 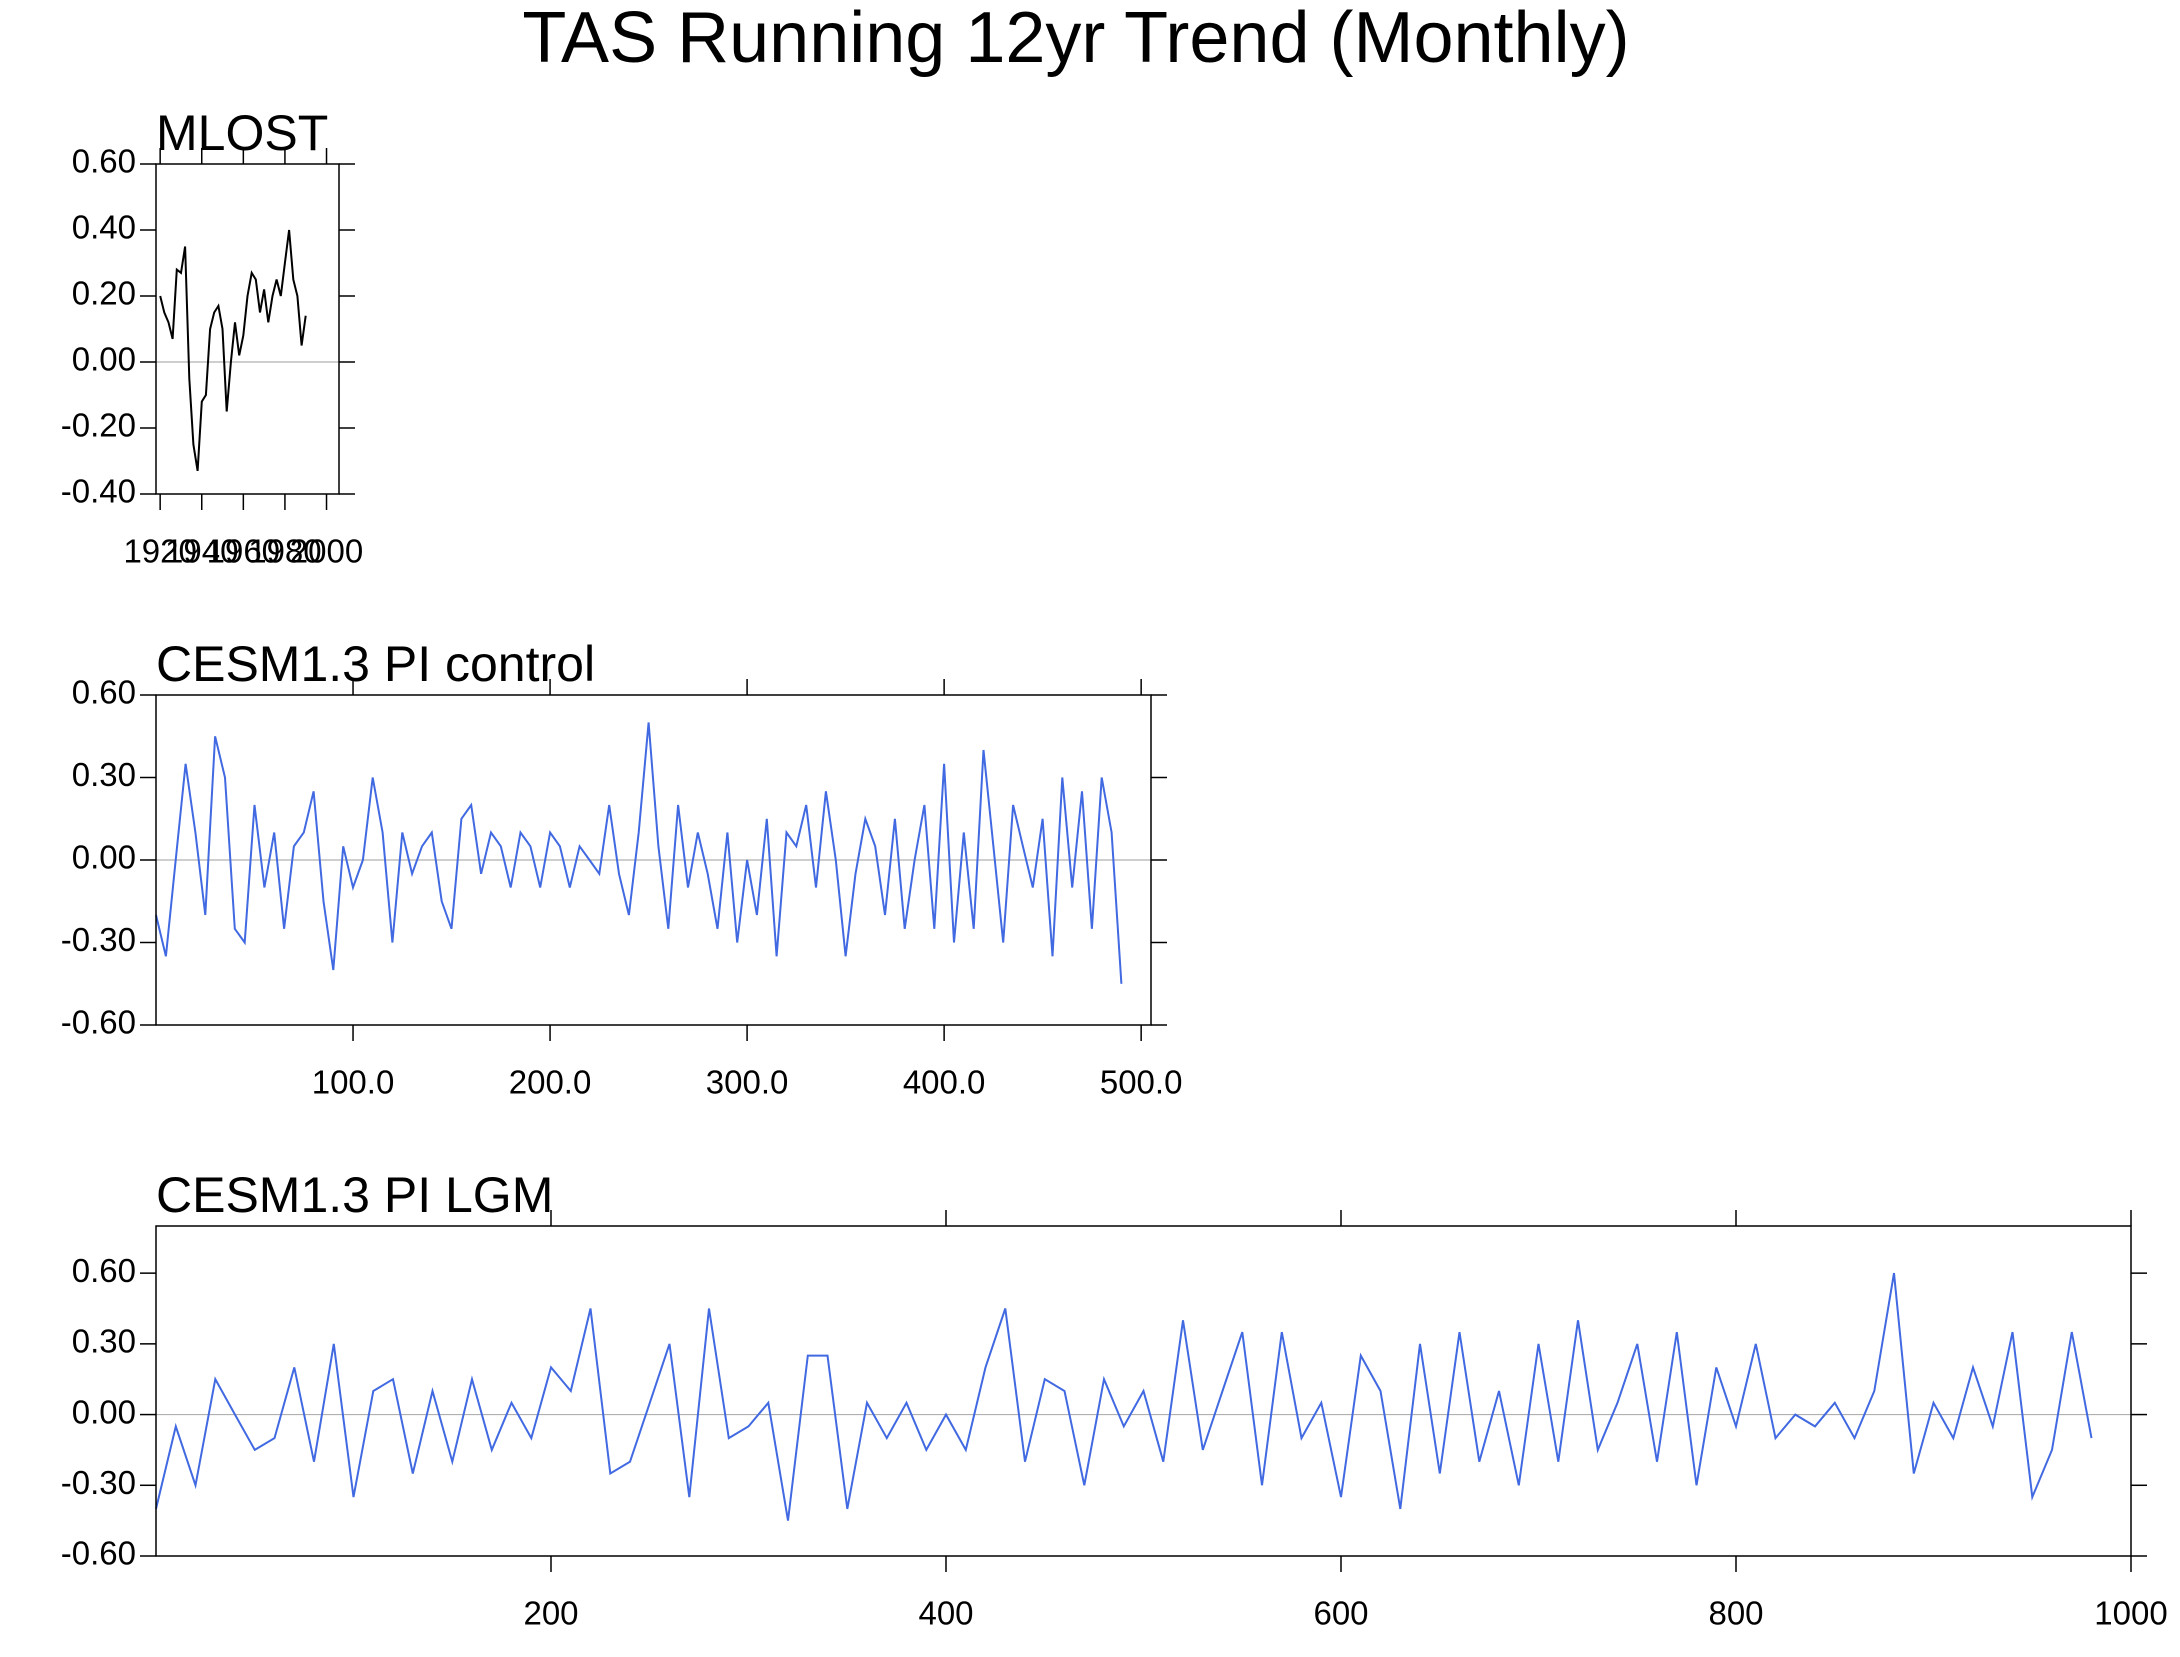 What do you see at coordinates (242, 133) in the screenshot?
I see `panel-title: MLOST` at bounding box center [242, 133].